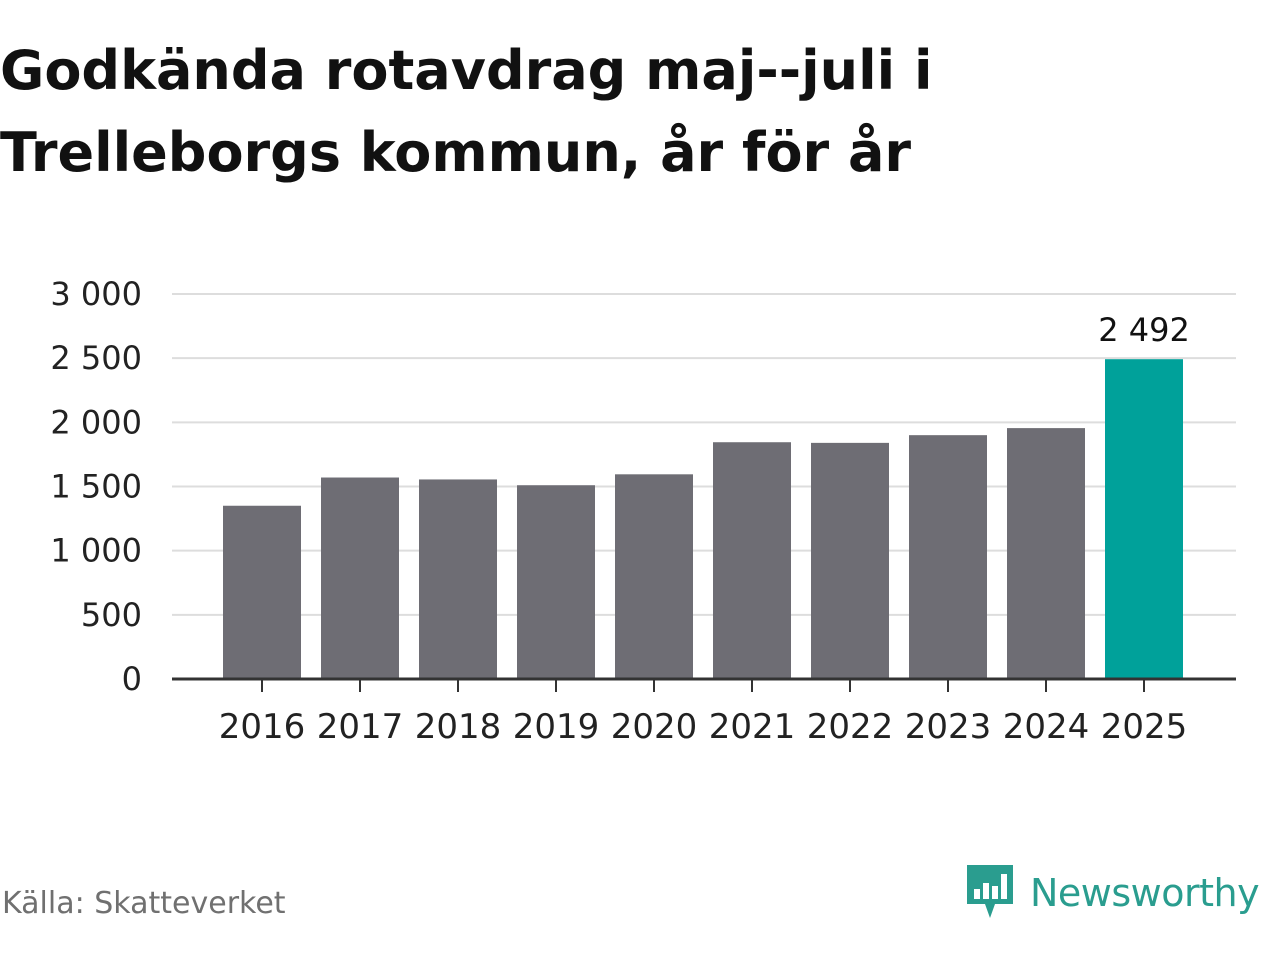 The width and height of the screenshot is (1280, 960). Describe the element at coordinates (654, 727) in the screenshot. I see `x-tick-label: 2020` at that location.